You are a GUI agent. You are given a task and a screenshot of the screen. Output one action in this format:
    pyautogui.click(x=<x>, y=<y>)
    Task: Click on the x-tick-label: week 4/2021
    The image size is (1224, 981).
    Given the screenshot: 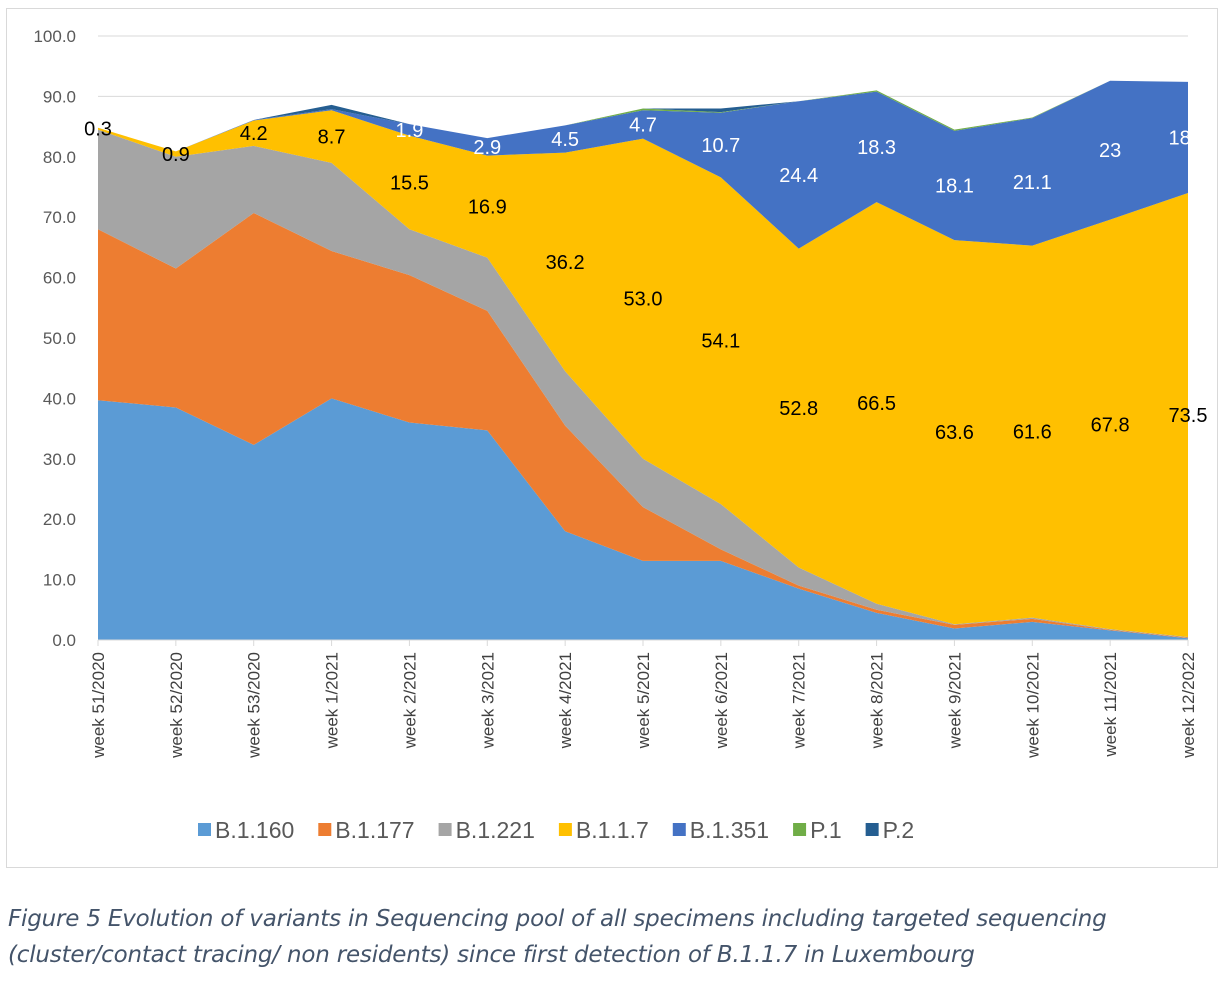 What is the action you would take?
    pyautogui.click(x=565, y=700)
    